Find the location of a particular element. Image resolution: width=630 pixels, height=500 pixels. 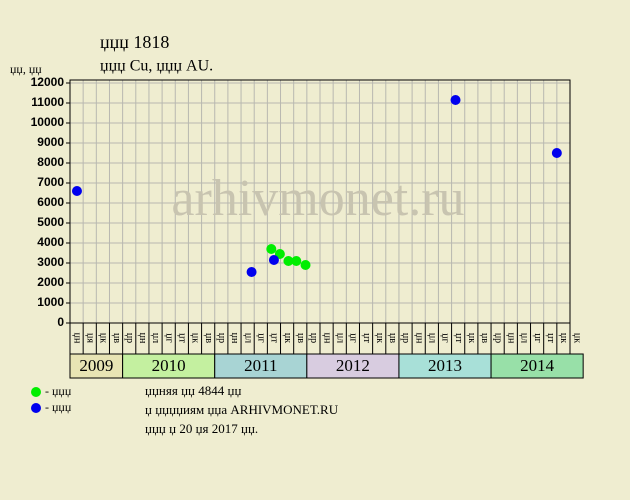

year-label: 2009 is located at coordinates (96, 365).